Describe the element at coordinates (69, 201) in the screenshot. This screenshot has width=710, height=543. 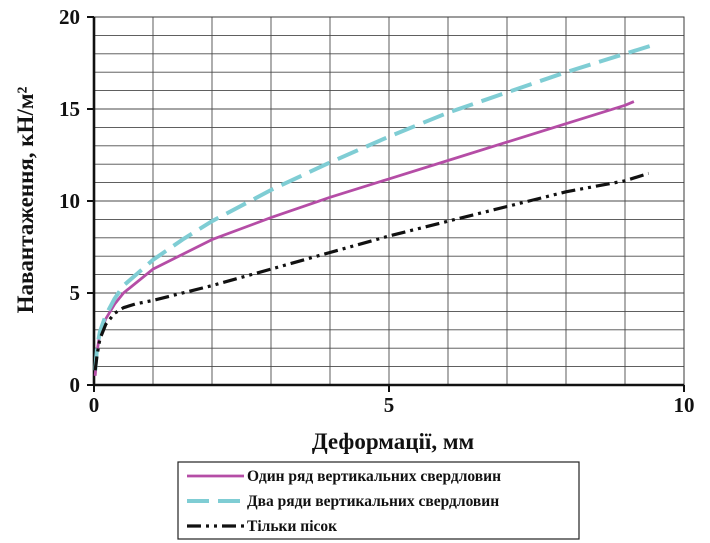
I see `y-tick-label: 10` at that location.